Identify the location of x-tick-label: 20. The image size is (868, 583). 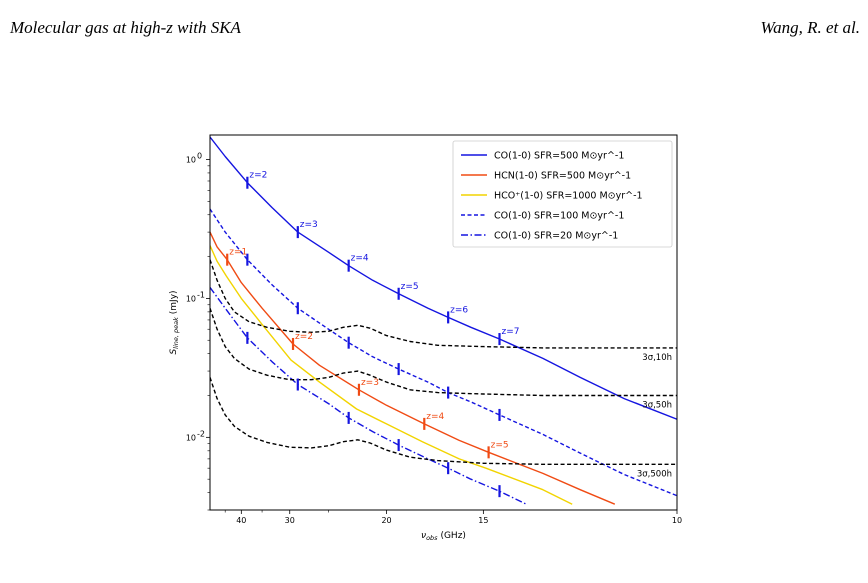
(386, 520).